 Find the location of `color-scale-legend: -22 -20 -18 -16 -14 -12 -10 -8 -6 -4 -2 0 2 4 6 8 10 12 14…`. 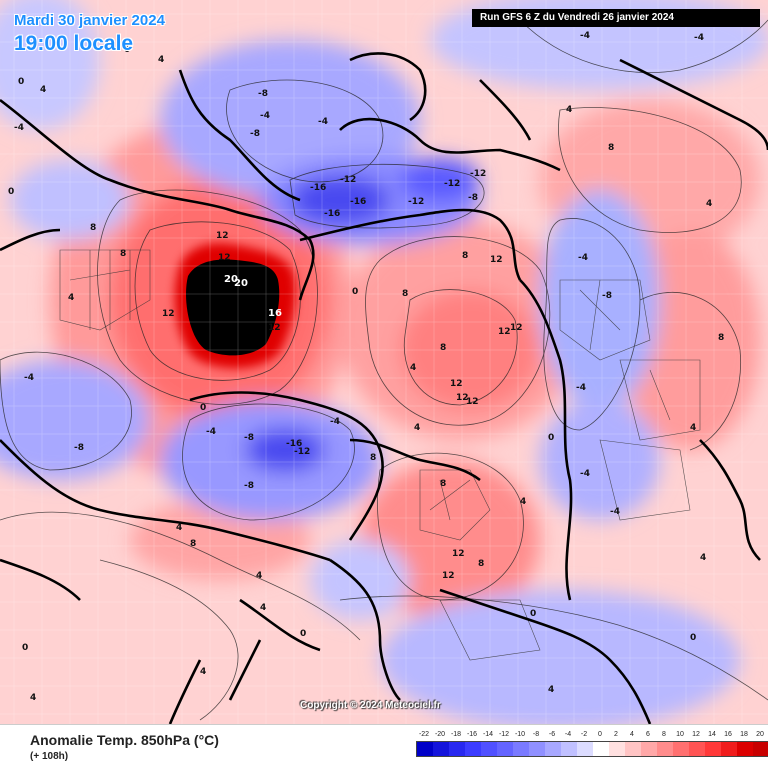

color-scale-legend: -22 -20 -18 -16 -14 -12 -10 -8 -6 -4 -2 0 2 4 6 8 10 12 14… is located at coordinates (592, 748).